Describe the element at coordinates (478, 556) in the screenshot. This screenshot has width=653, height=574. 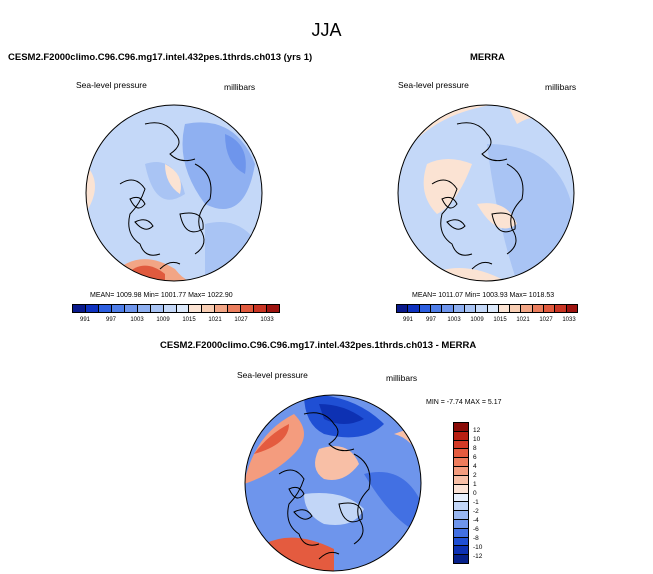
I see `diff-colorbar-tick: -12` at that location.